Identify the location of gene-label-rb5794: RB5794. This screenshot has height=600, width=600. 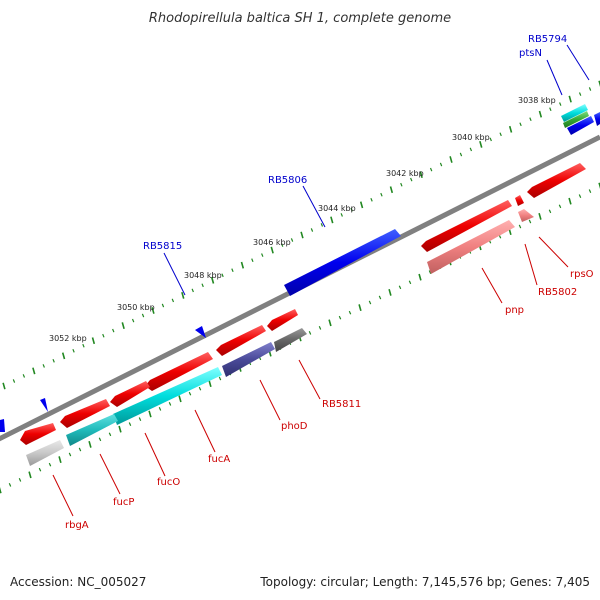
(547, 39).